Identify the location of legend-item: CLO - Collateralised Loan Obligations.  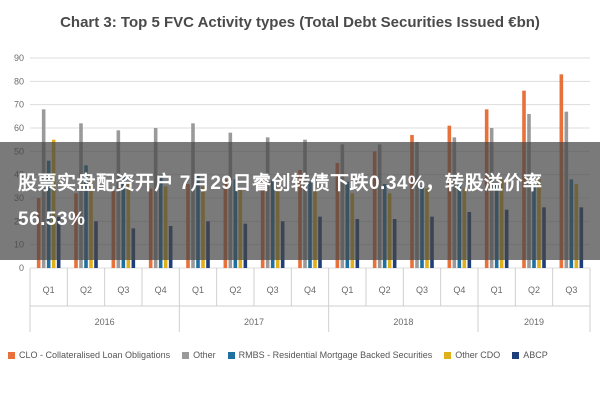
(89, 355).